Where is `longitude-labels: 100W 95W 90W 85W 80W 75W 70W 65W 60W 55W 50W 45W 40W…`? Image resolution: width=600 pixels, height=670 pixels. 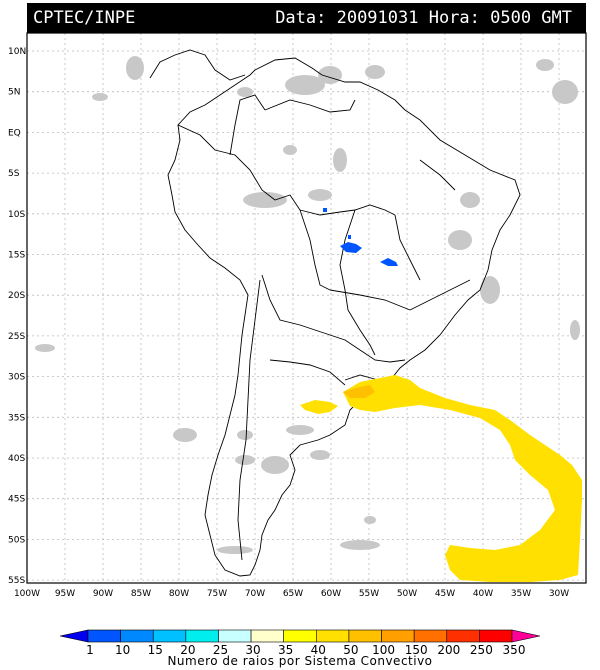 longitude-labels: 100W 95W 90W 85W 80W 75W 70W 65W 60W 55W 50W 45W 40W… is located at coordinates (291, 594).